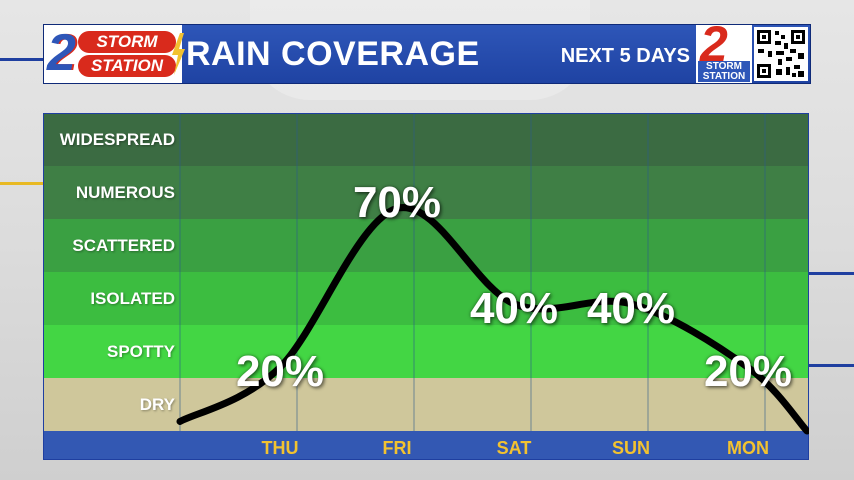  What do you see at coordinates (514, 448) in the screenshot?
I see `day-label-sat: SAT` at bounding box center [514, 448].